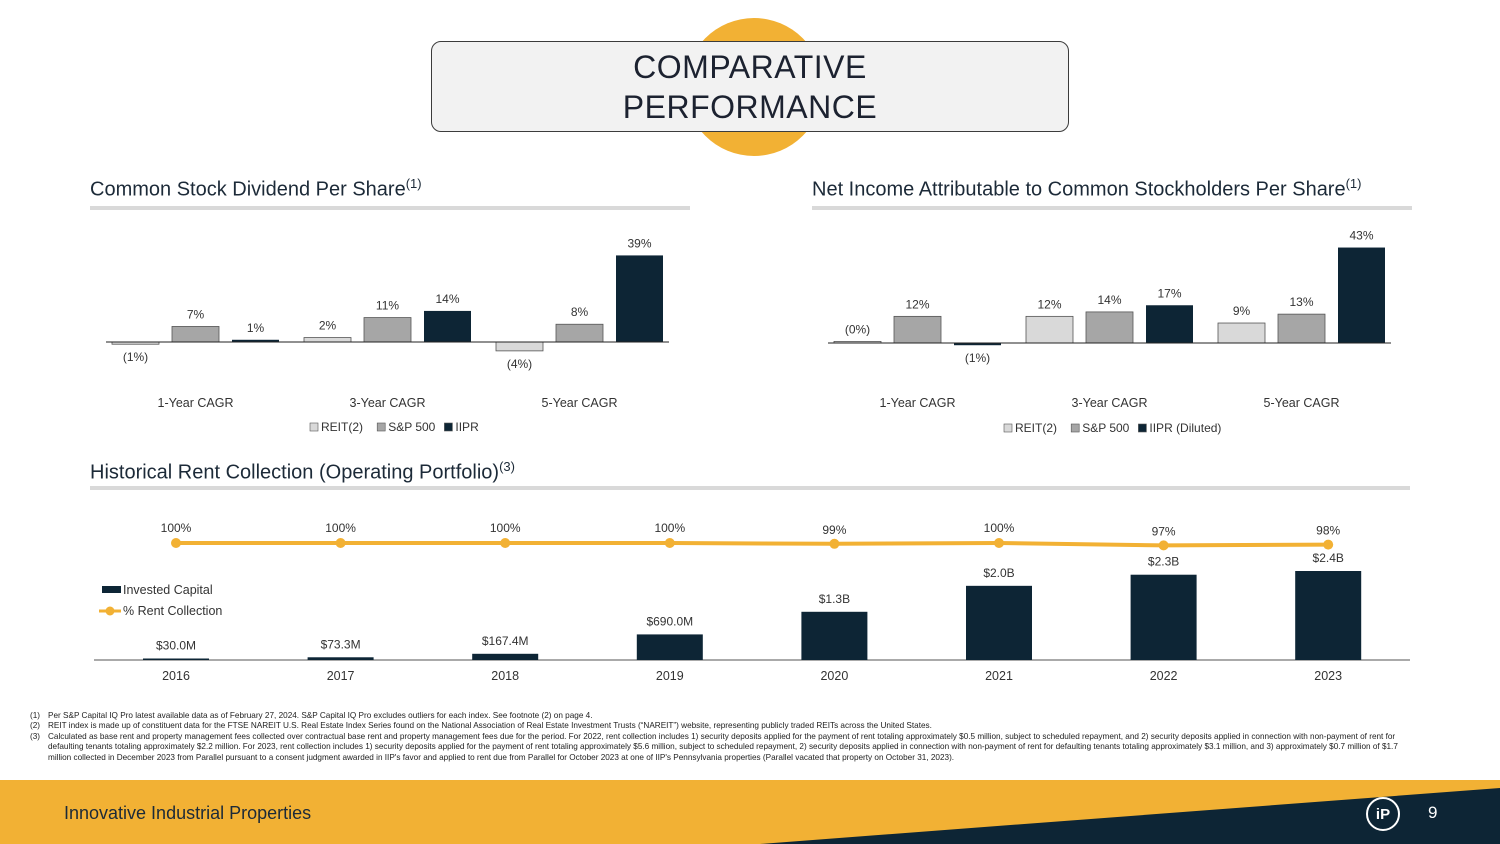  Describe the element at coordinates (507, 466) in the screenshot. I see `rent-title-footnote: (3)` at that location.